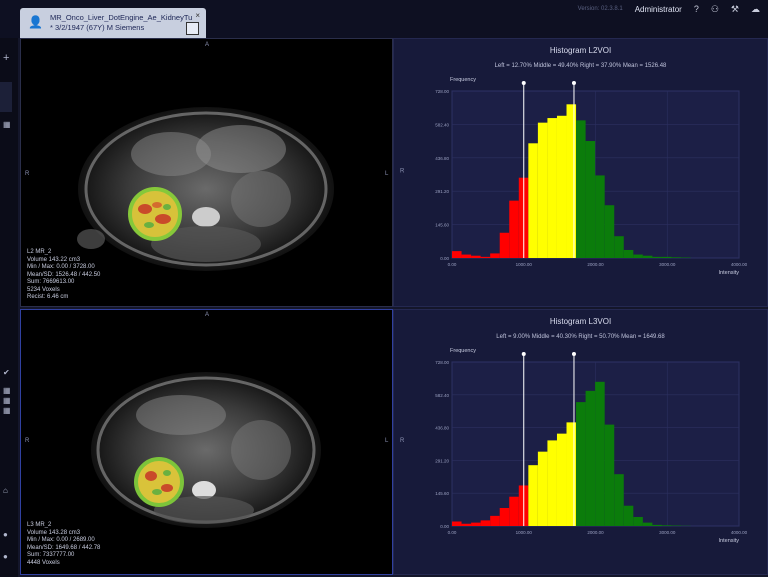  Describe the element at coordinates (51, 282) in the screenshot. I see `overlay-line: Sum: 7669613.00` at that location.